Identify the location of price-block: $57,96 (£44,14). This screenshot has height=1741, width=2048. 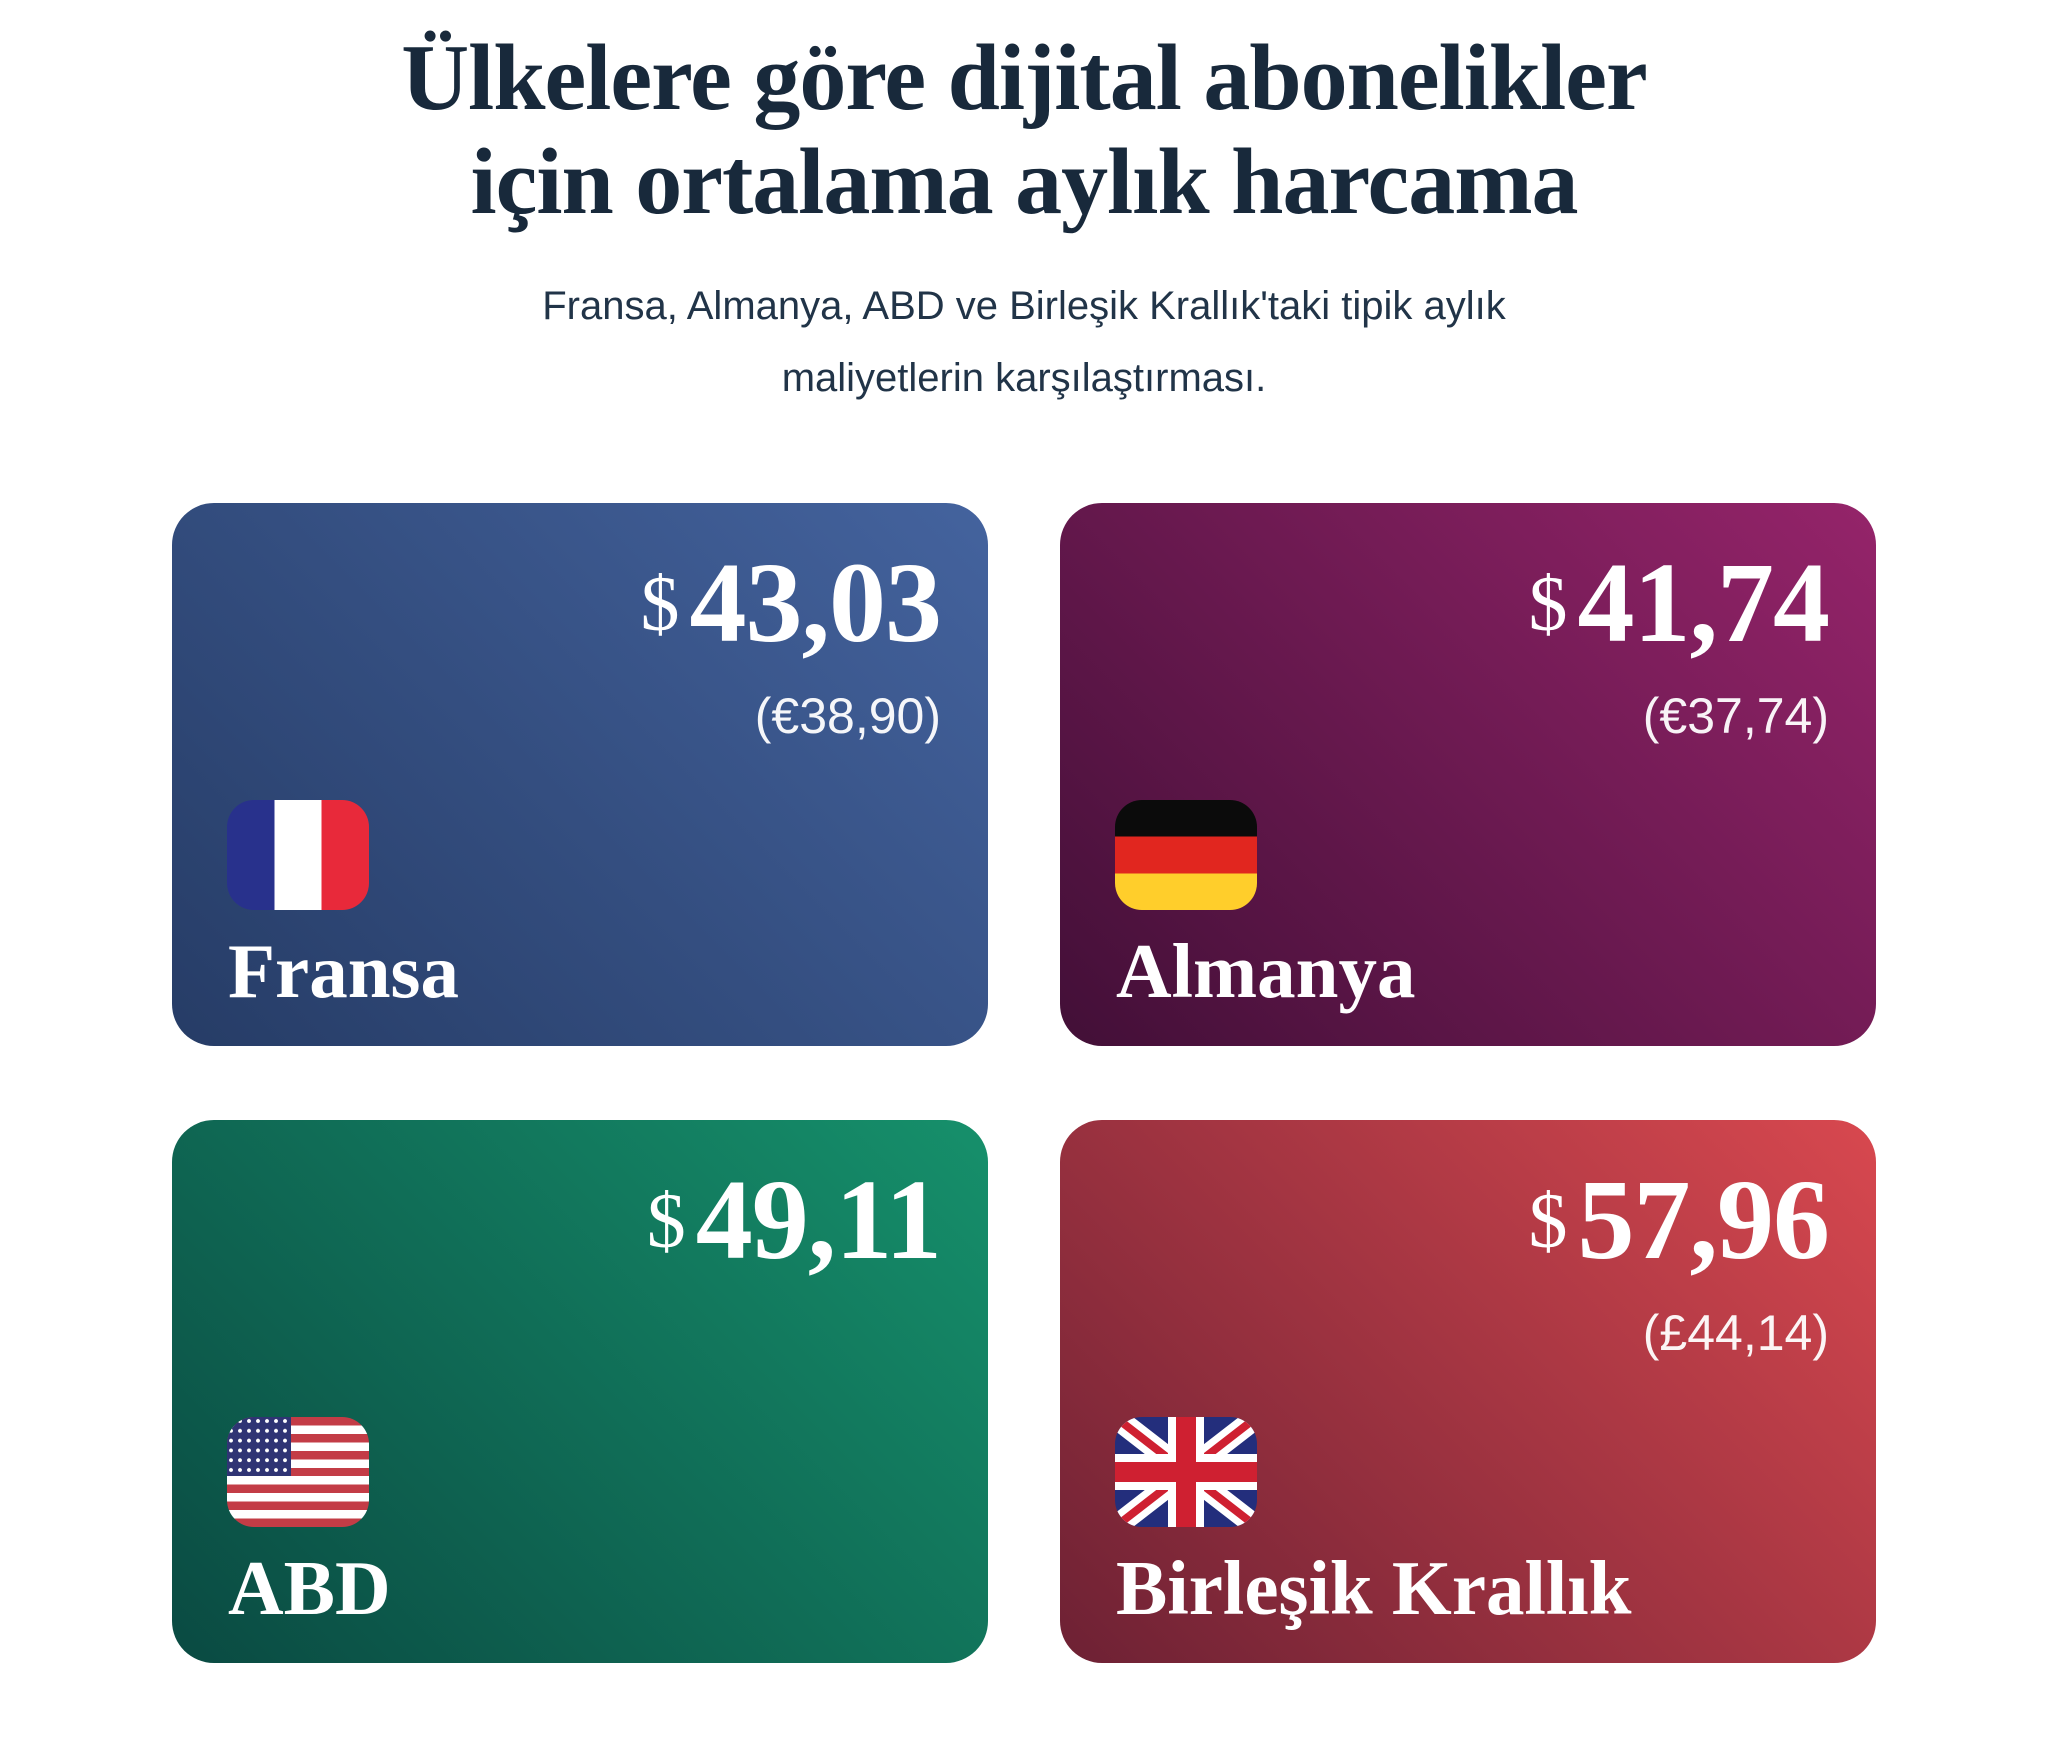
(1679, 1261).